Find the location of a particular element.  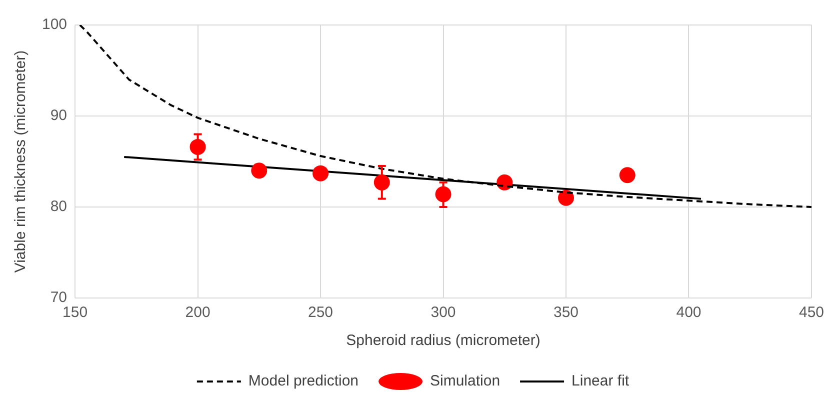

y-tick-label: 90 is located at coordinates (59, 115).